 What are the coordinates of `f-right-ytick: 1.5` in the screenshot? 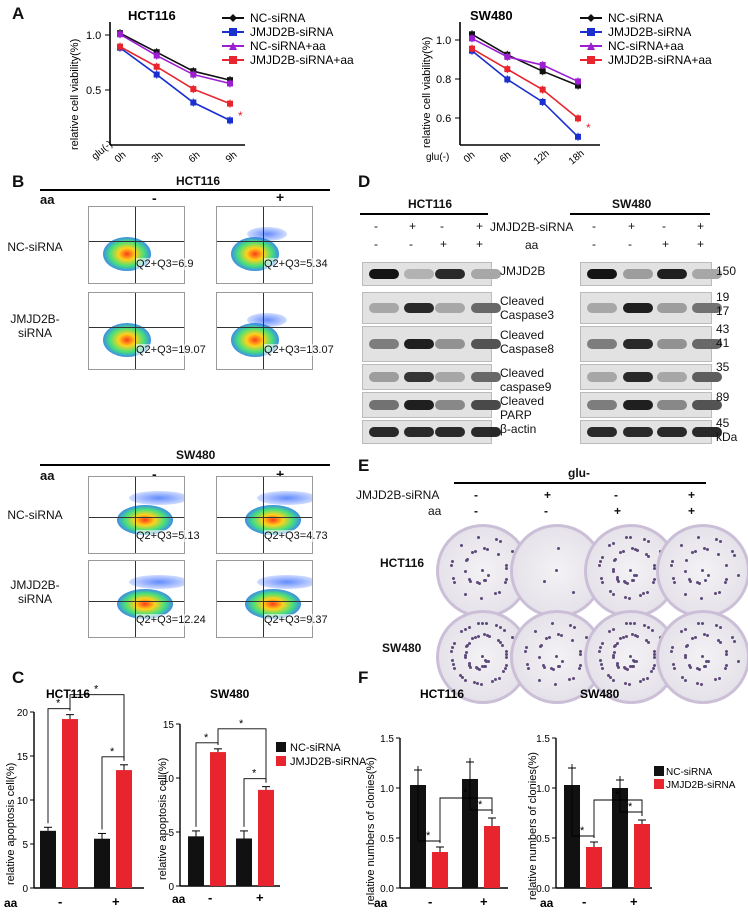 It's located at (543, 739).